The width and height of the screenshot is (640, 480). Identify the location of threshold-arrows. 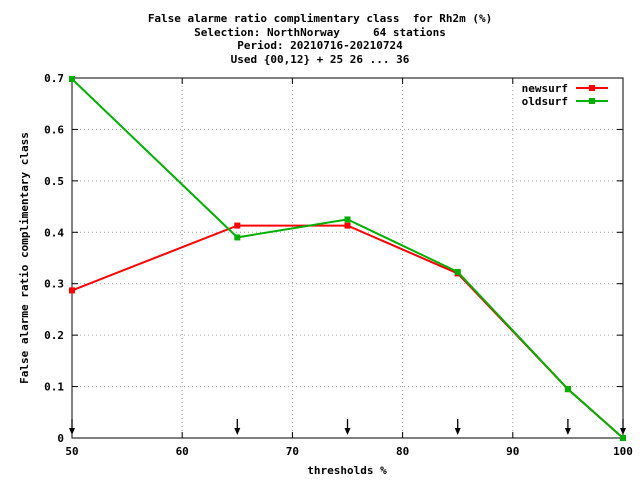
(347, 427).